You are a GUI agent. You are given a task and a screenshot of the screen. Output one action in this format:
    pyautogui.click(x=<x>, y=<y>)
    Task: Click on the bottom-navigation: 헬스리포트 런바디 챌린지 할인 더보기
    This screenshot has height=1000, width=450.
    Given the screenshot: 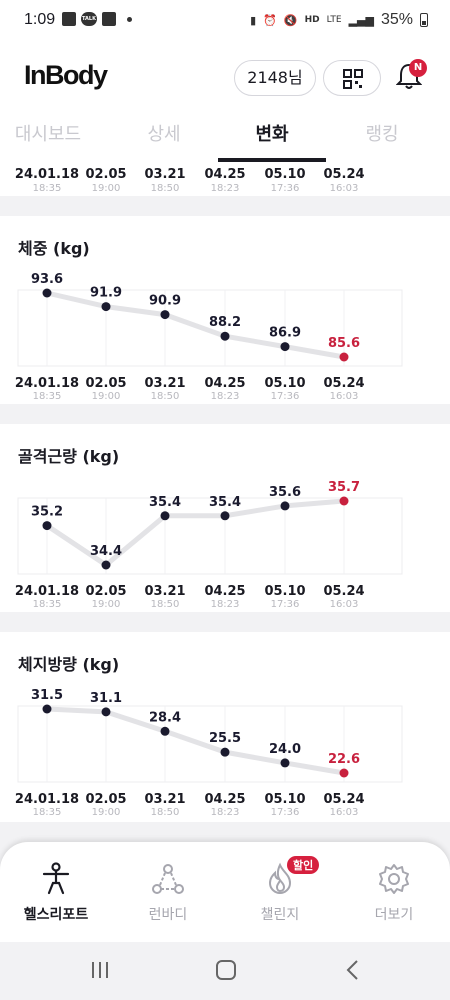 What is the action you would take?
    pyautogui.click(x=225, y=892)
    